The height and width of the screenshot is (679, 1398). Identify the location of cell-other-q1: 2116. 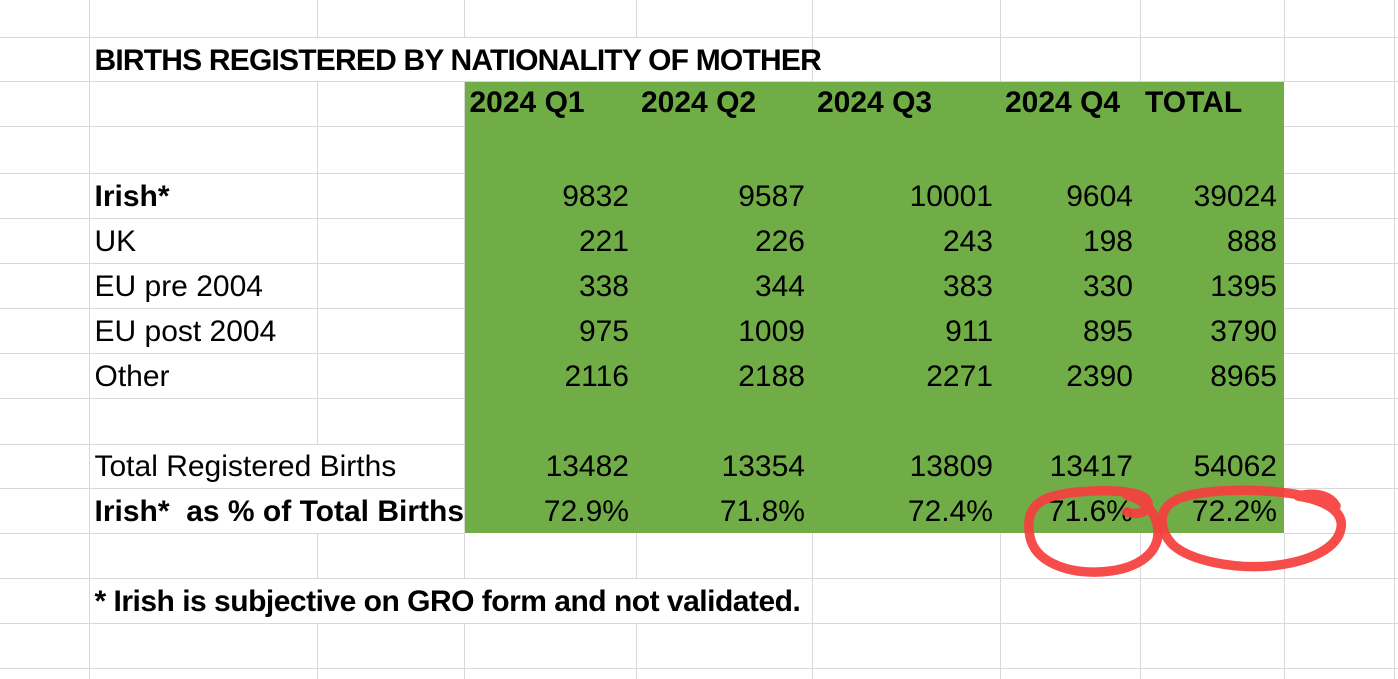
(550, 375).